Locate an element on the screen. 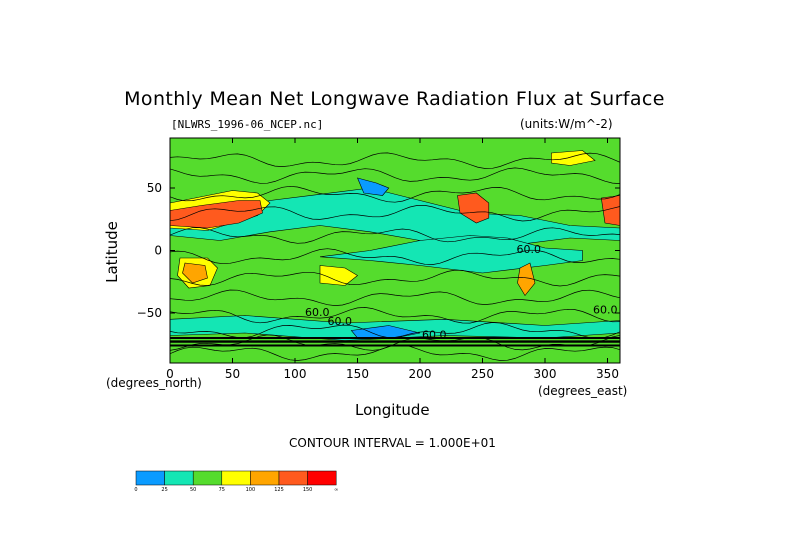 Image resolution: width=789 pixels, height=558 pixels. dataset-filename: [NLWRS_1996-06_NCEP.nc] is located at coordinates (247, 124).